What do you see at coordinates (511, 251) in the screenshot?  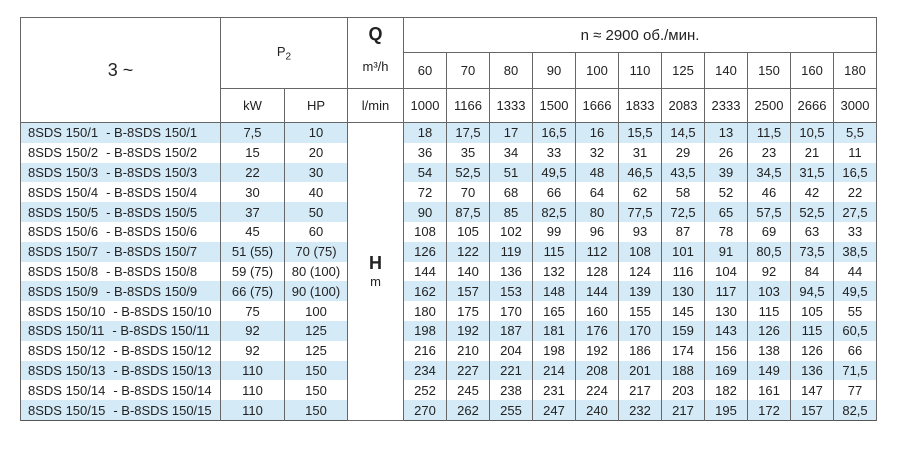 I see `head-value: 119` at bounding box center [511, 251].